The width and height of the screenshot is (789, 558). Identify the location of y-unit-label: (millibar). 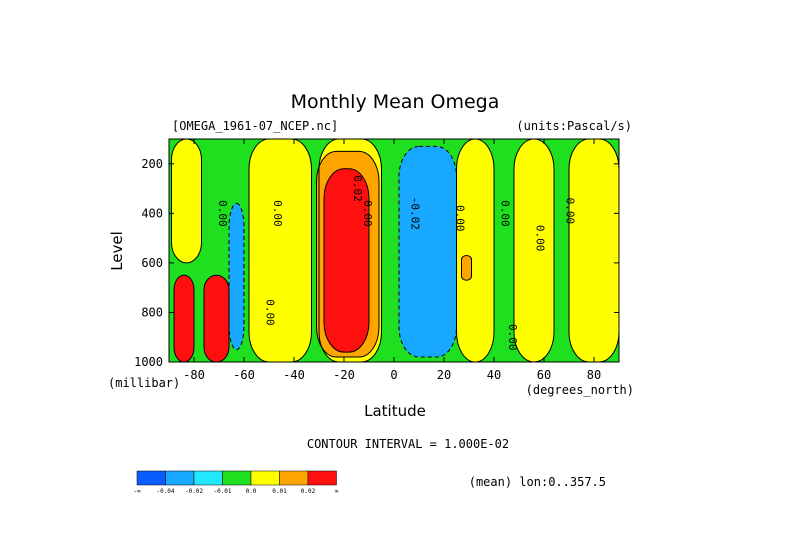
(144, 383).